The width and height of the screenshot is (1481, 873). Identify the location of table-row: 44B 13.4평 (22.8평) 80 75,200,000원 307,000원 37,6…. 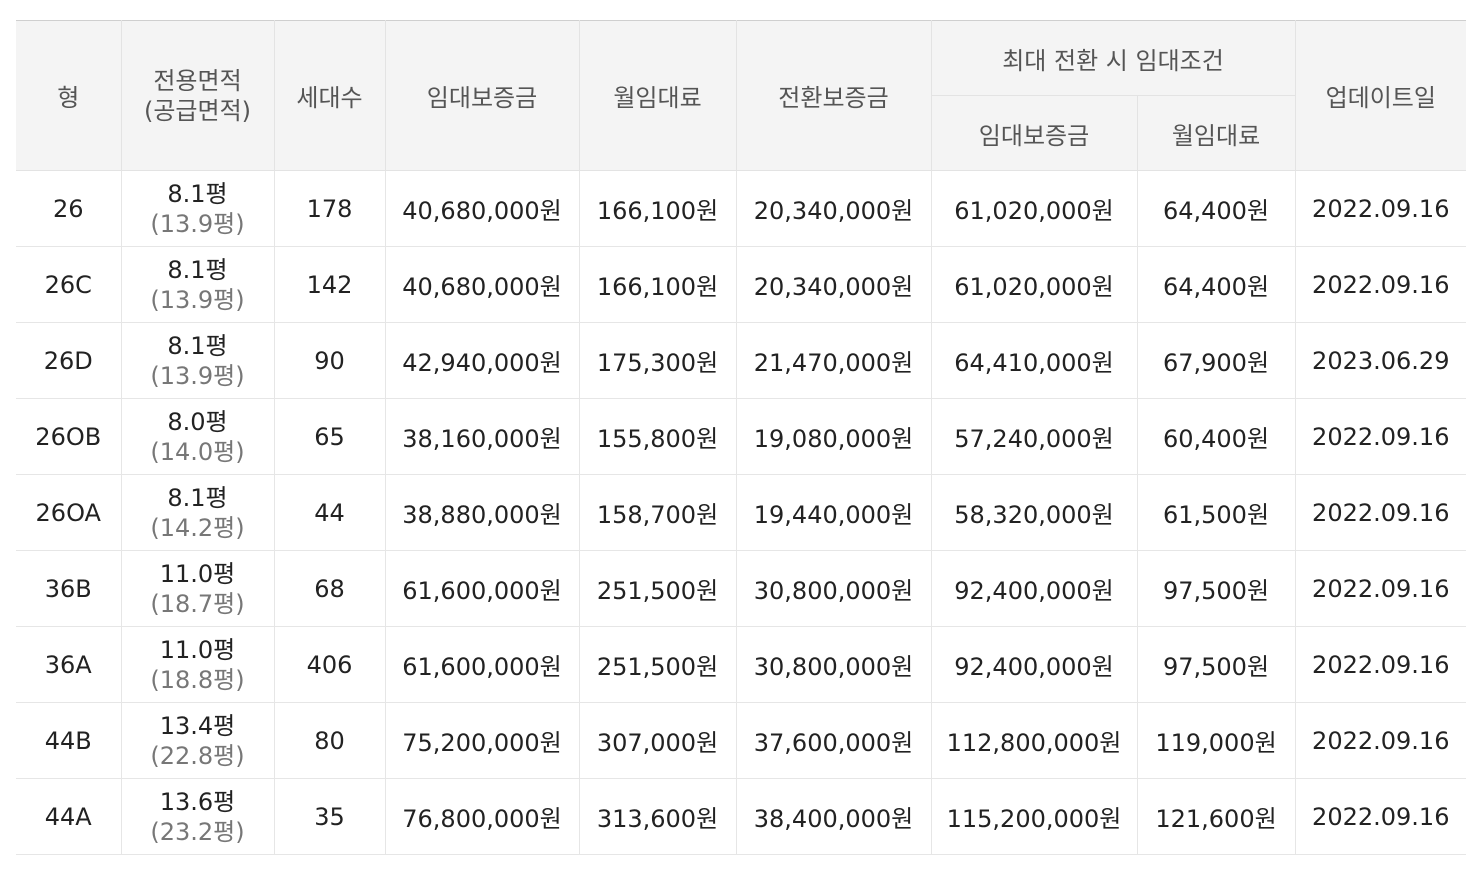
(741, 740).